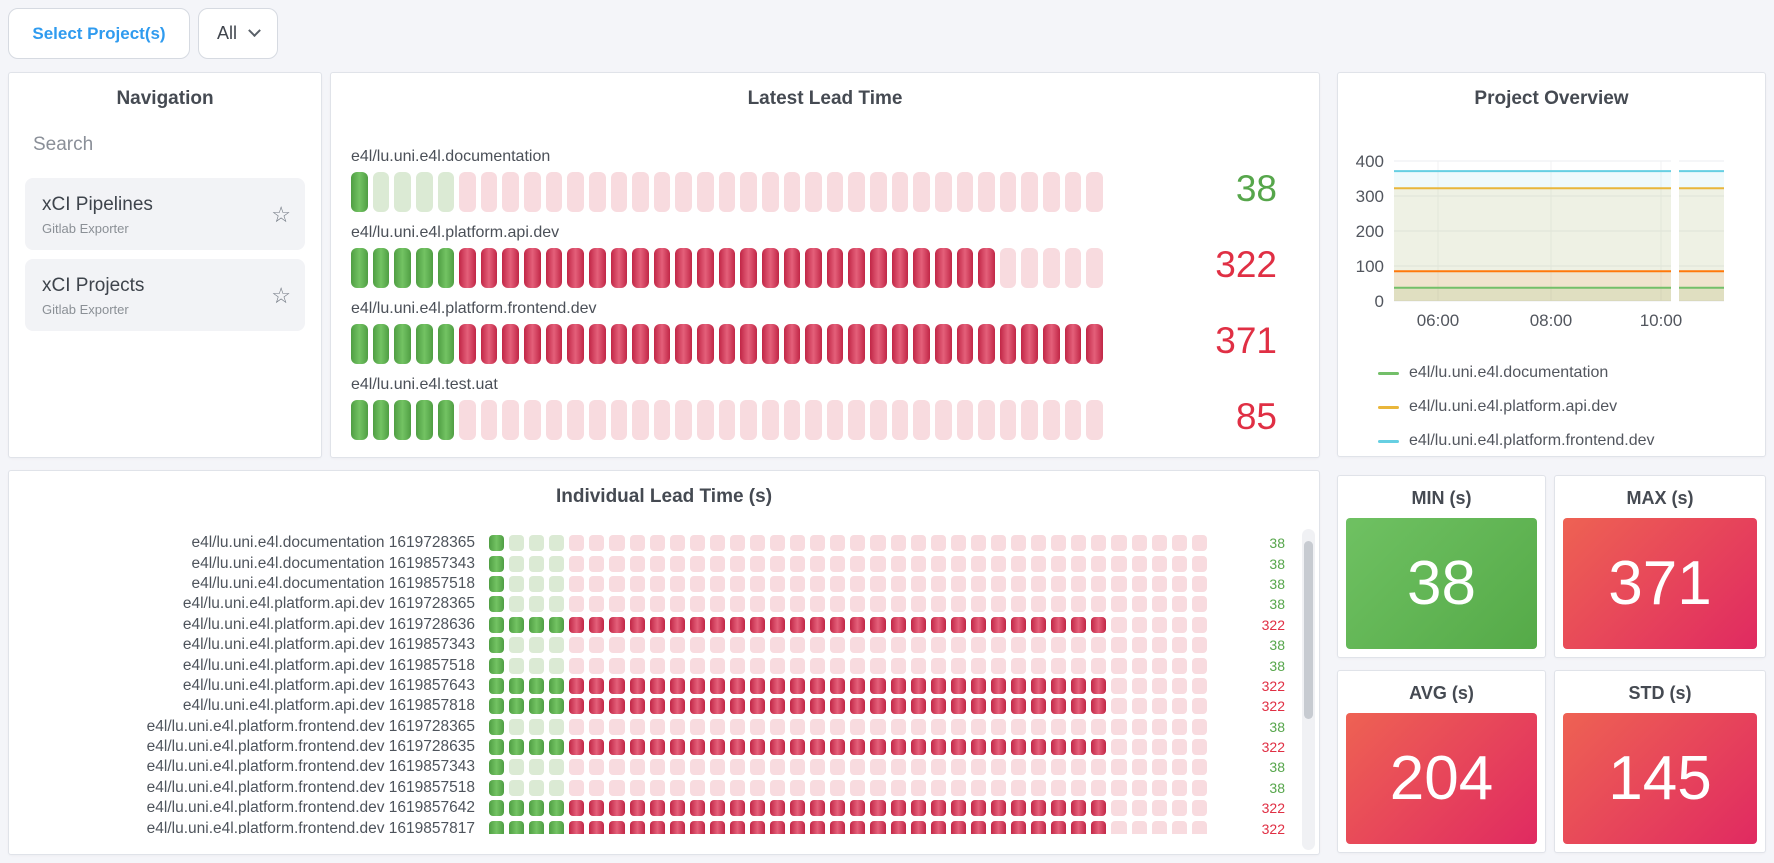  What do you see at coordinates (1509, 372) in the screenshot?
I see `legend-series-label: e4l/lu.uni.e4l.documentation` at bounding box center [1509, 372].